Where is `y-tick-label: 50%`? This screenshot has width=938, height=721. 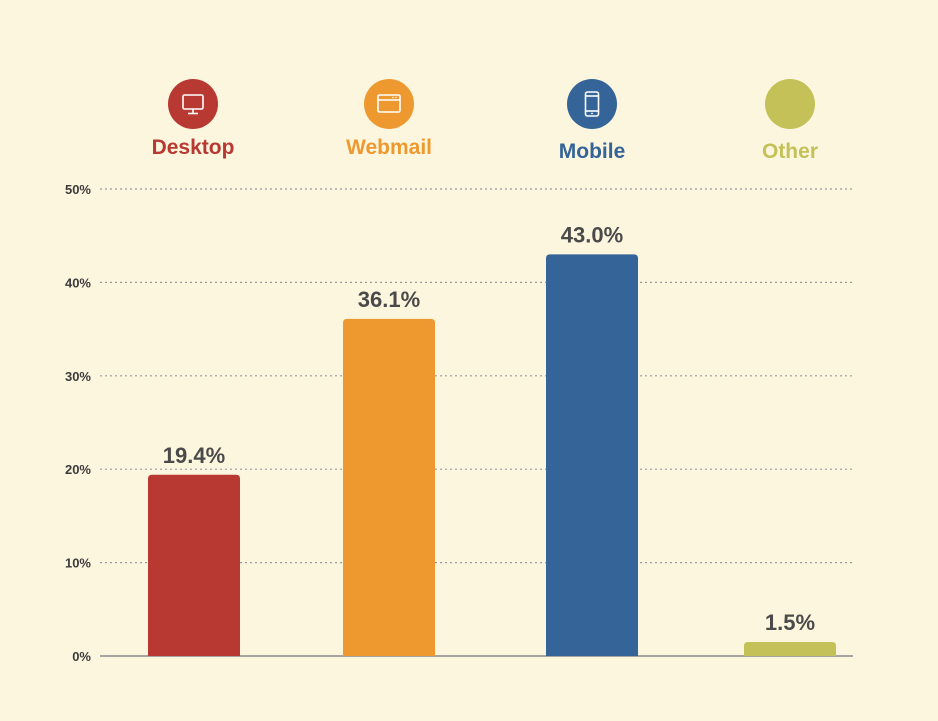 y-tick-label: 50% is located at coordinates (78, 189).